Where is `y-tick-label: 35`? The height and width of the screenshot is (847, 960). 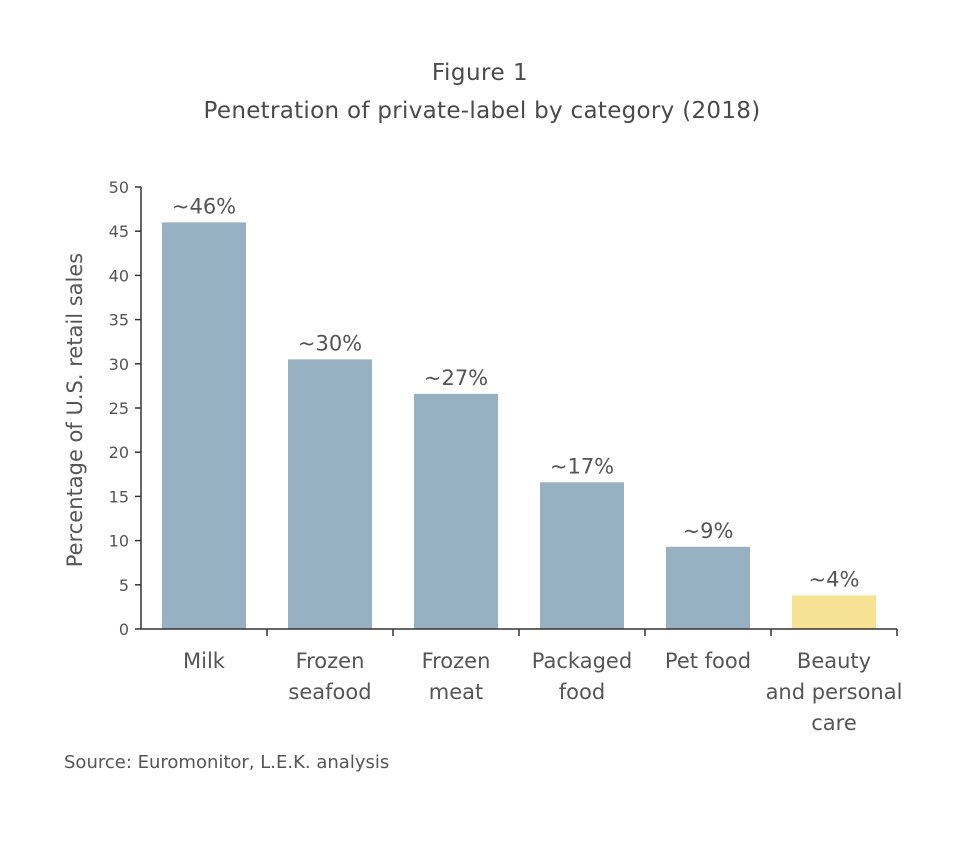
y-tick-label: 35 is located at coordinates (119, 320).